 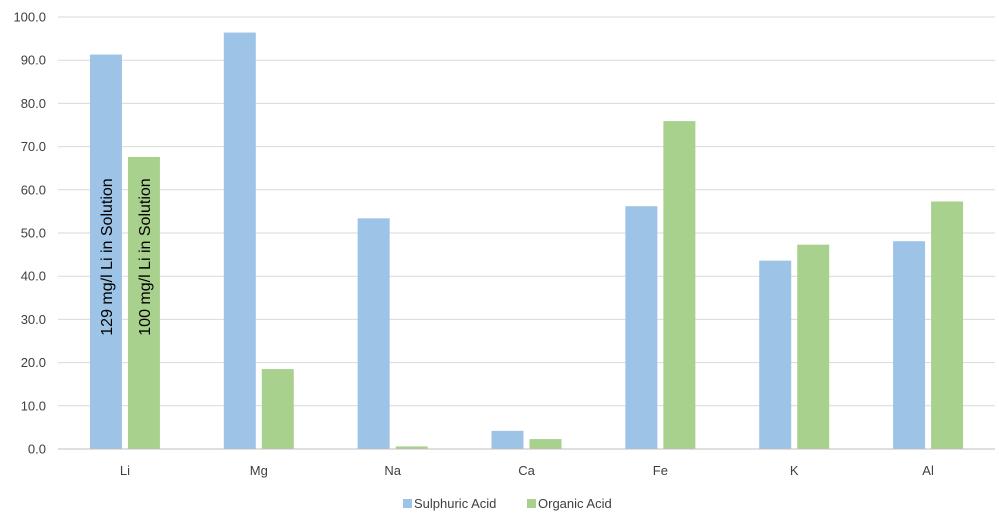 I want to click on y-tick-label: 80.0, so click(x=33, y=103).